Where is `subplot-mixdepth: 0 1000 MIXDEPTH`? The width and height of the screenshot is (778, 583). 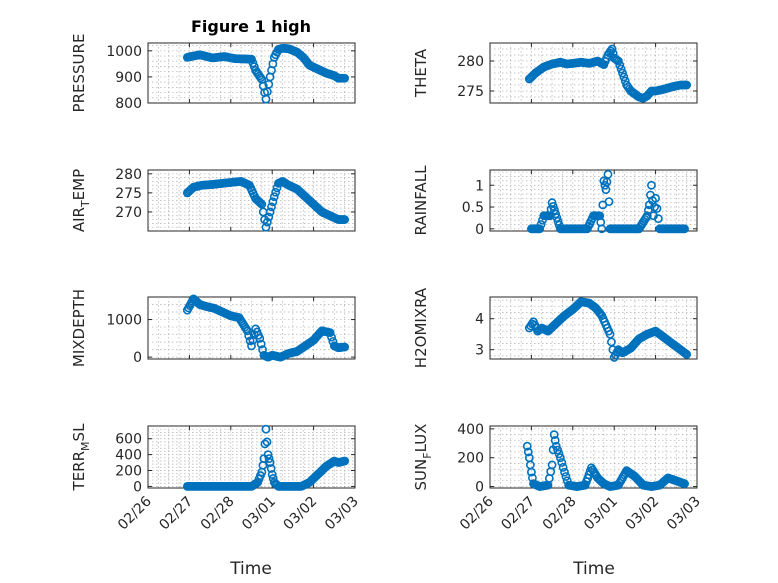
subplot-mixdepth: 0 1000 MIXDEPTH is located at coordinates (213, 328).